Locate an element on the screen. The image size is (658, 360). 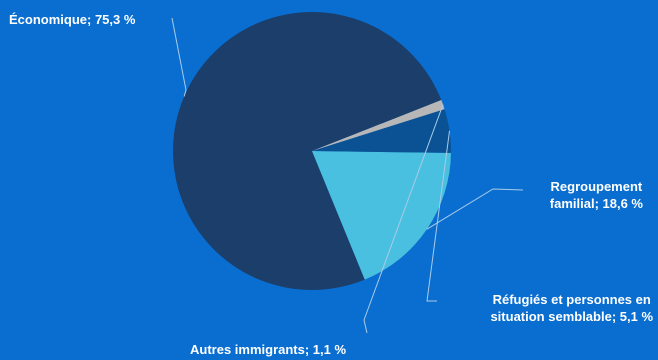
slice-label-regroupement-familial-line2: familial; 18,6 % is located at coordinates (596, 203).